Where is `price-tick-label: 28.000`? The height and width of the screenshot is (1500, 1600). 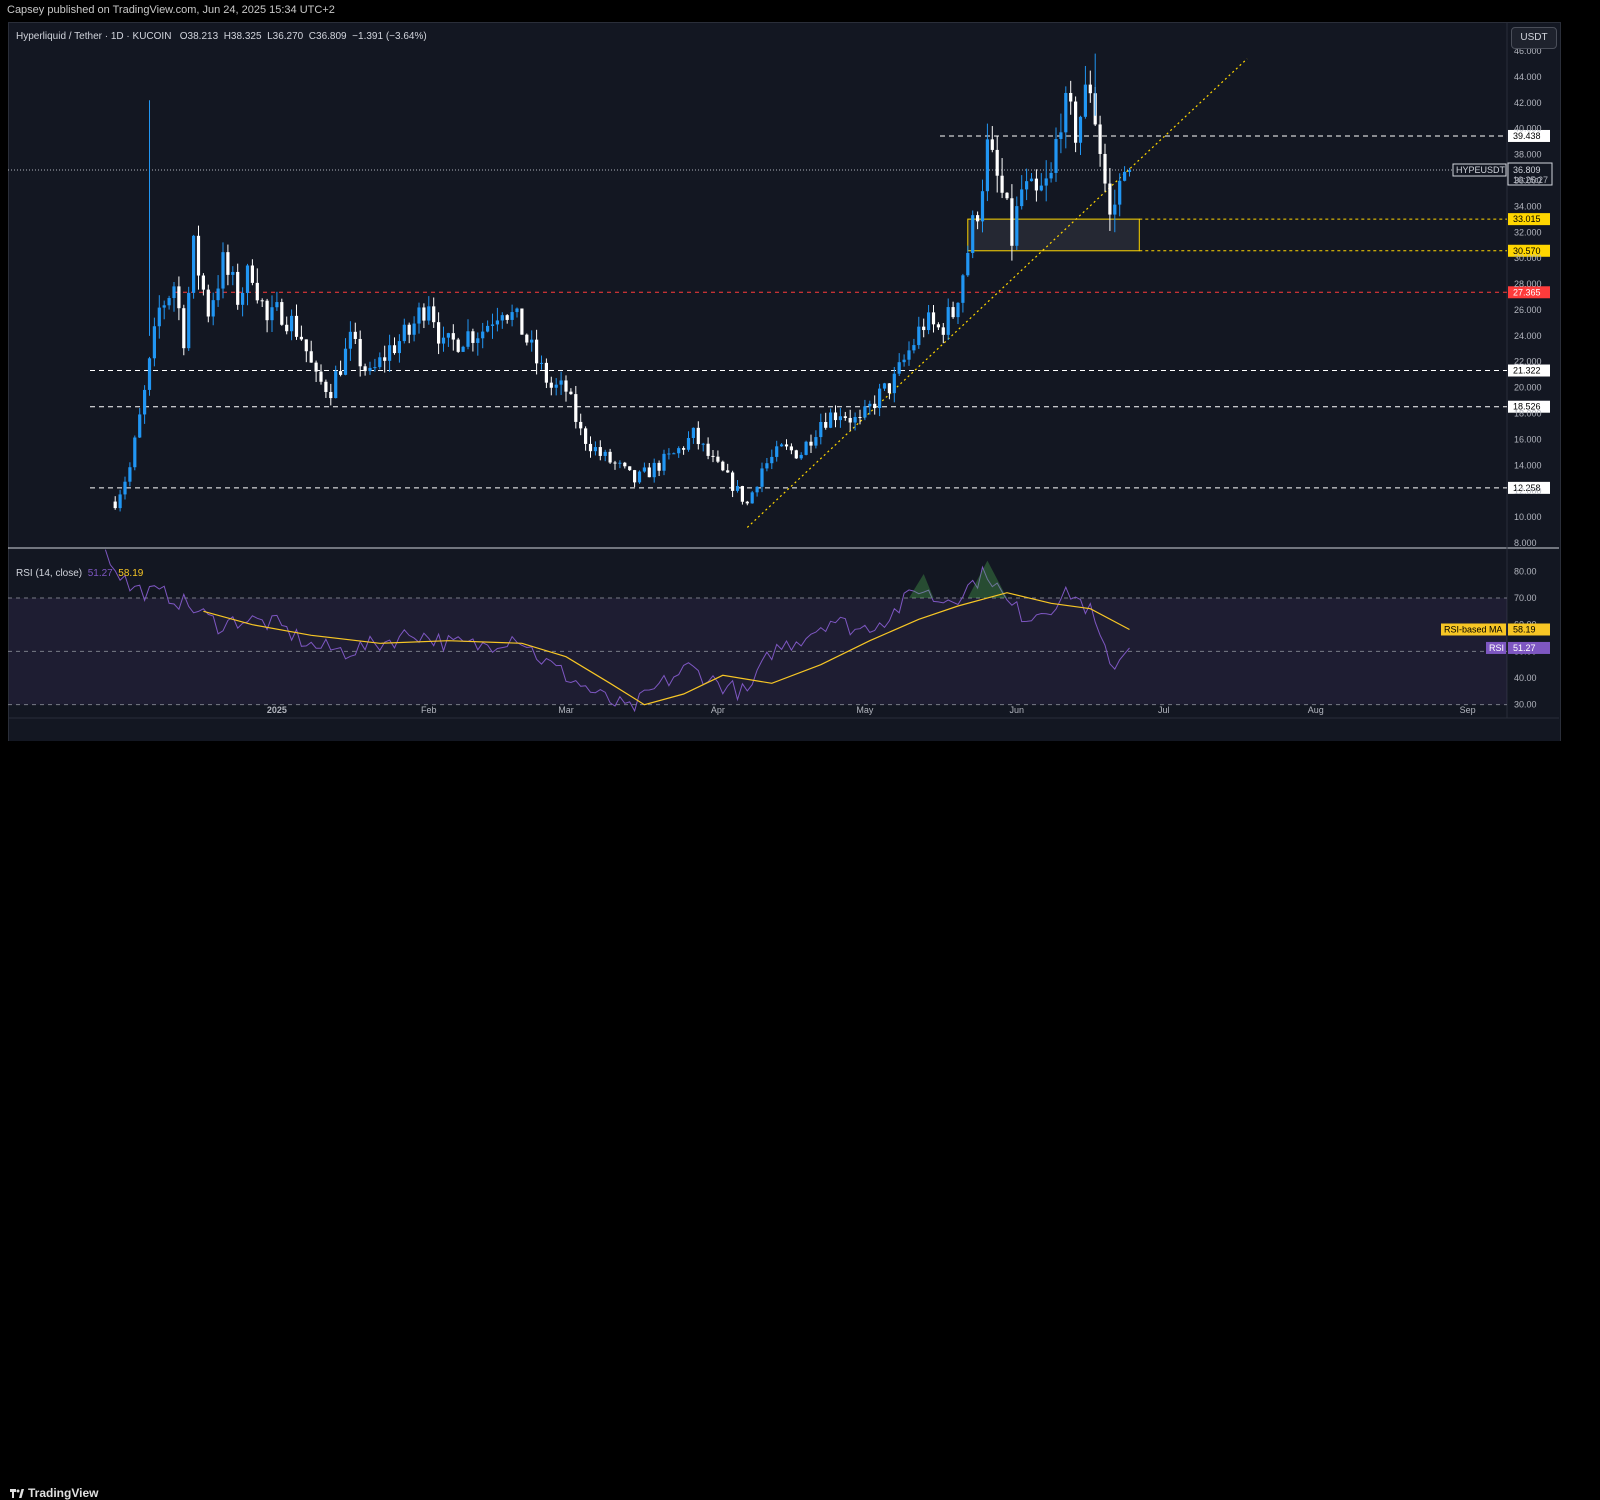 price-tick-label: 28.000 is located at coordinates (1528, 284).